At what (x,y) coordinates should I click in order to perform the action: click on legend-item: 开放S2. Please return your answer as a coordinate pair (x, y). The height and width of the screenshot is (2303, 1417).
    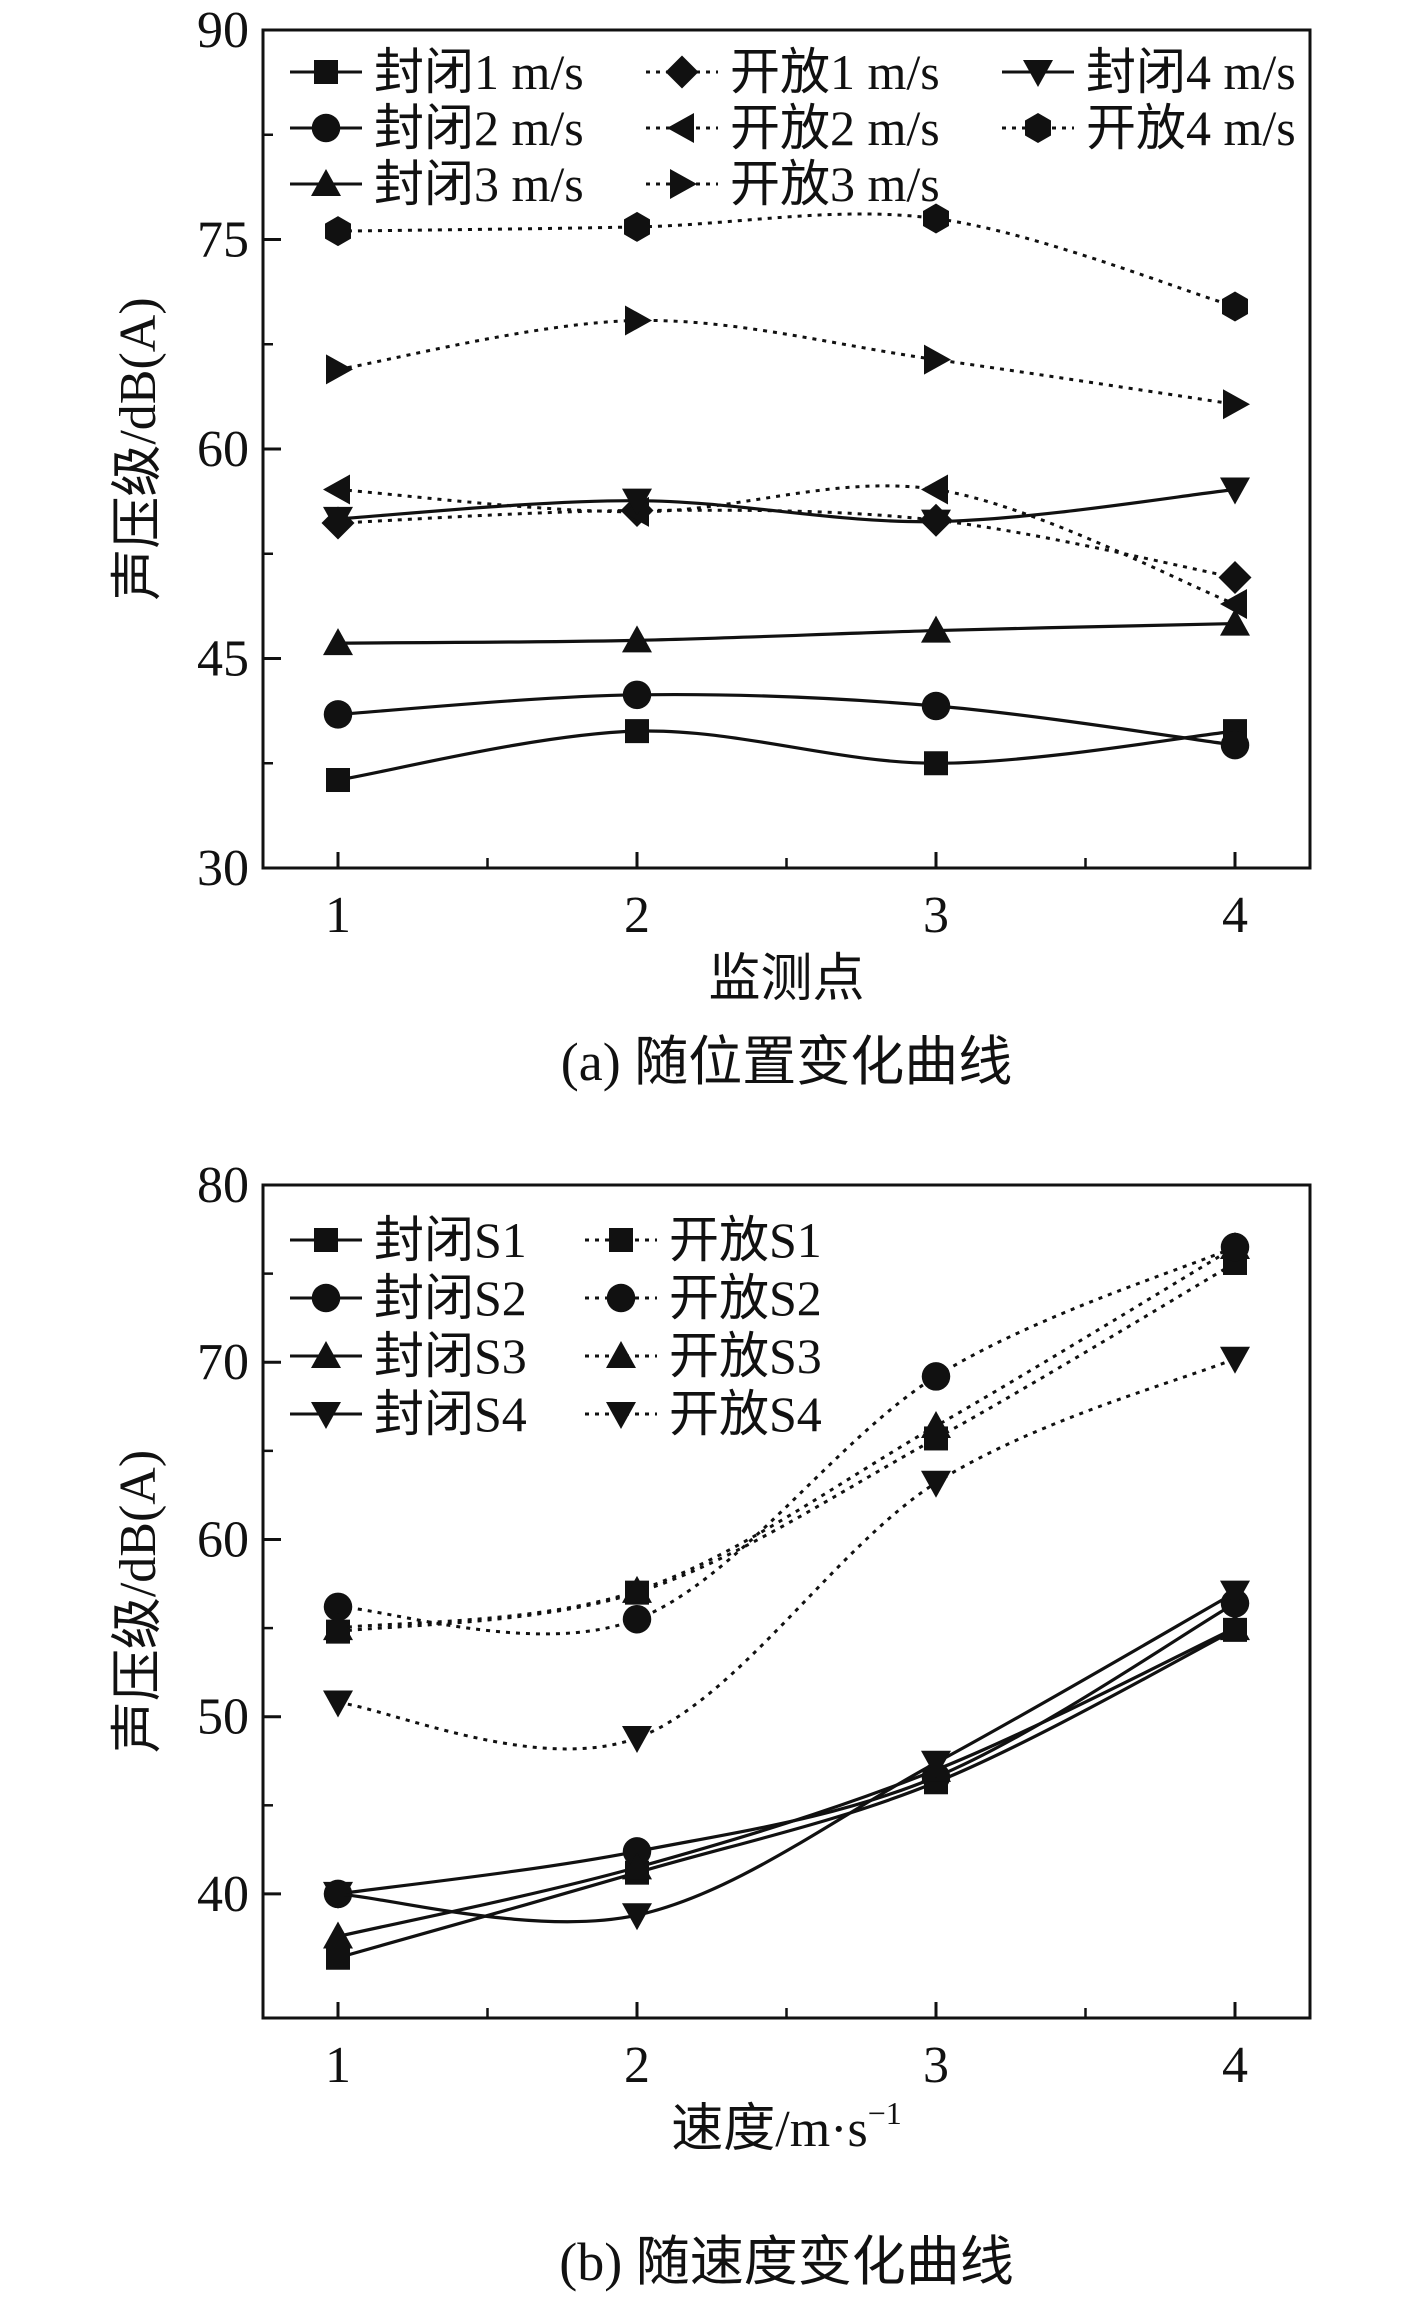
    Looking at the image, I should click on (703, 1298).